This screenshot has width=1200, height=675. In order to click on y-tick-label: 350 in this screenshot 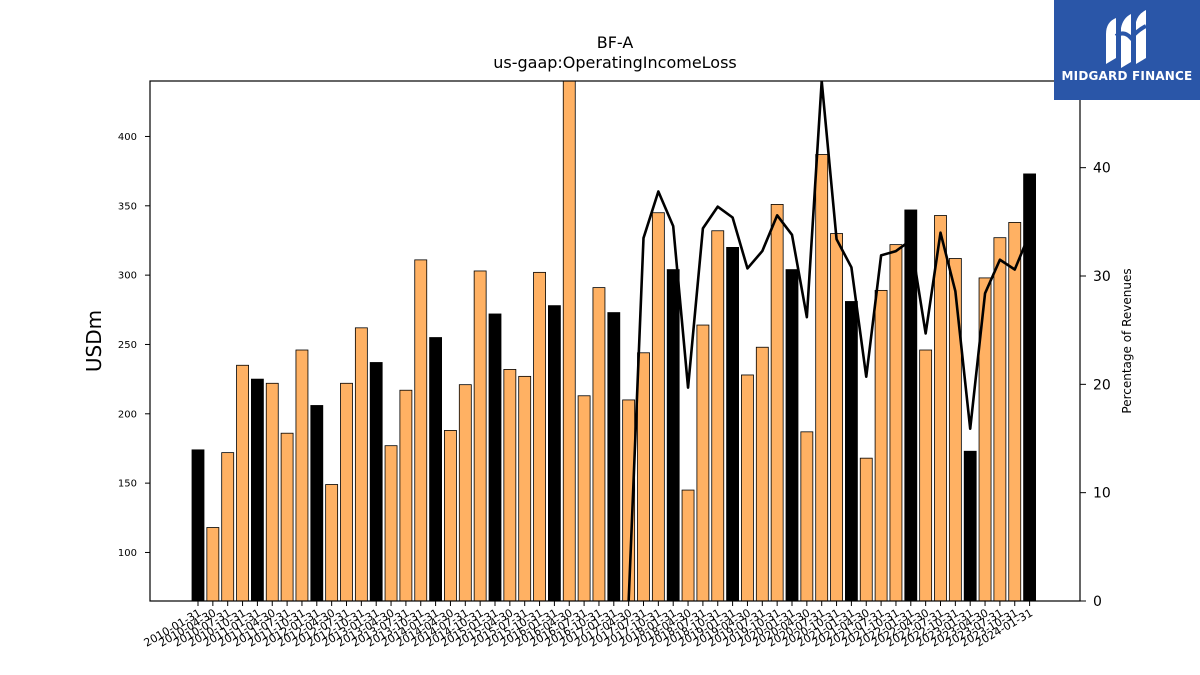, I will do `click(127, 206)`.